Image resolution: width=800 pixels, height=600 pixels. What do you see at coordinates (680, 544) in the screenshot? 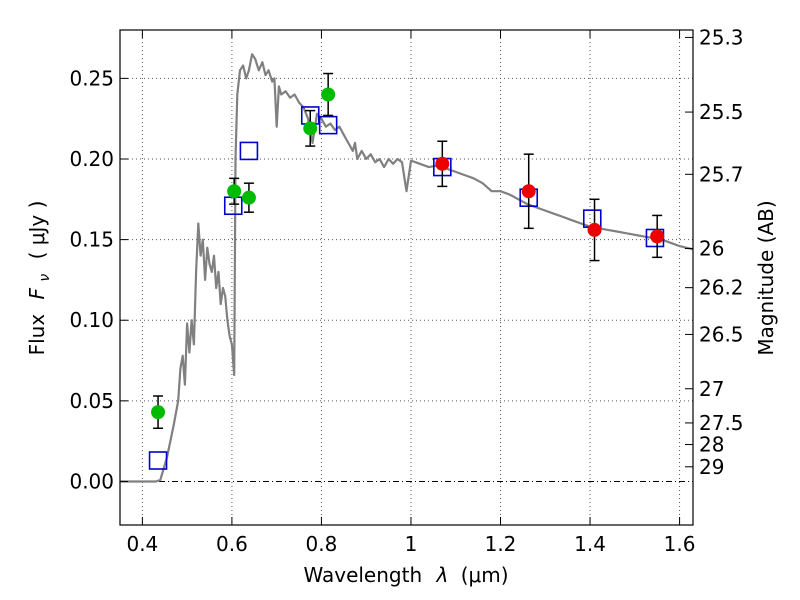
I see `x-tick-label: 1.6` at bounding box center [680, 544].